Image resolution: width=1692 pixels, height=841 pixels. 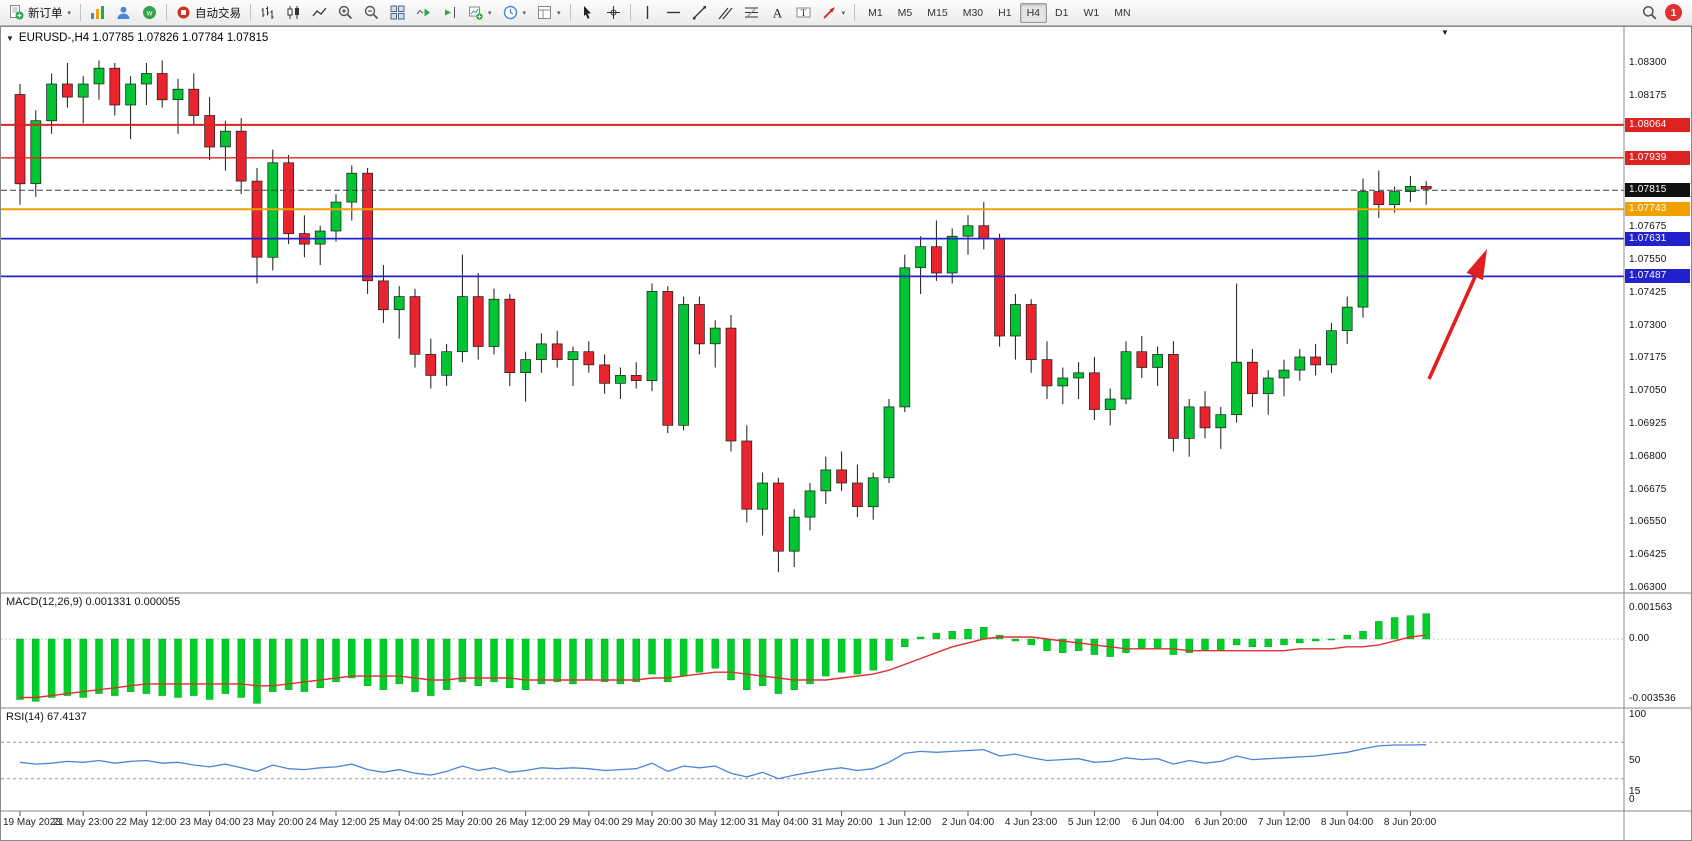 What do you see at coordinates (937, 12) in the screenshot?
I see `timeframe-button-m15: M15` at bounding box center [937, 12].